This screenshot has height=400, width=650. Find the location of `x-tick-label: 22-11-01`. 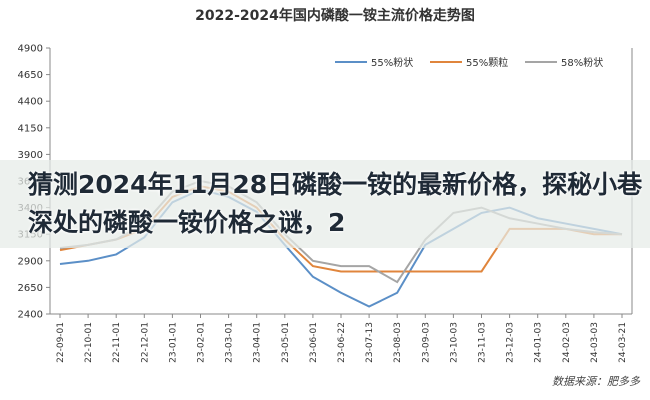

x-tick-label: 22-11-01 is located at coordinates (117, 342).